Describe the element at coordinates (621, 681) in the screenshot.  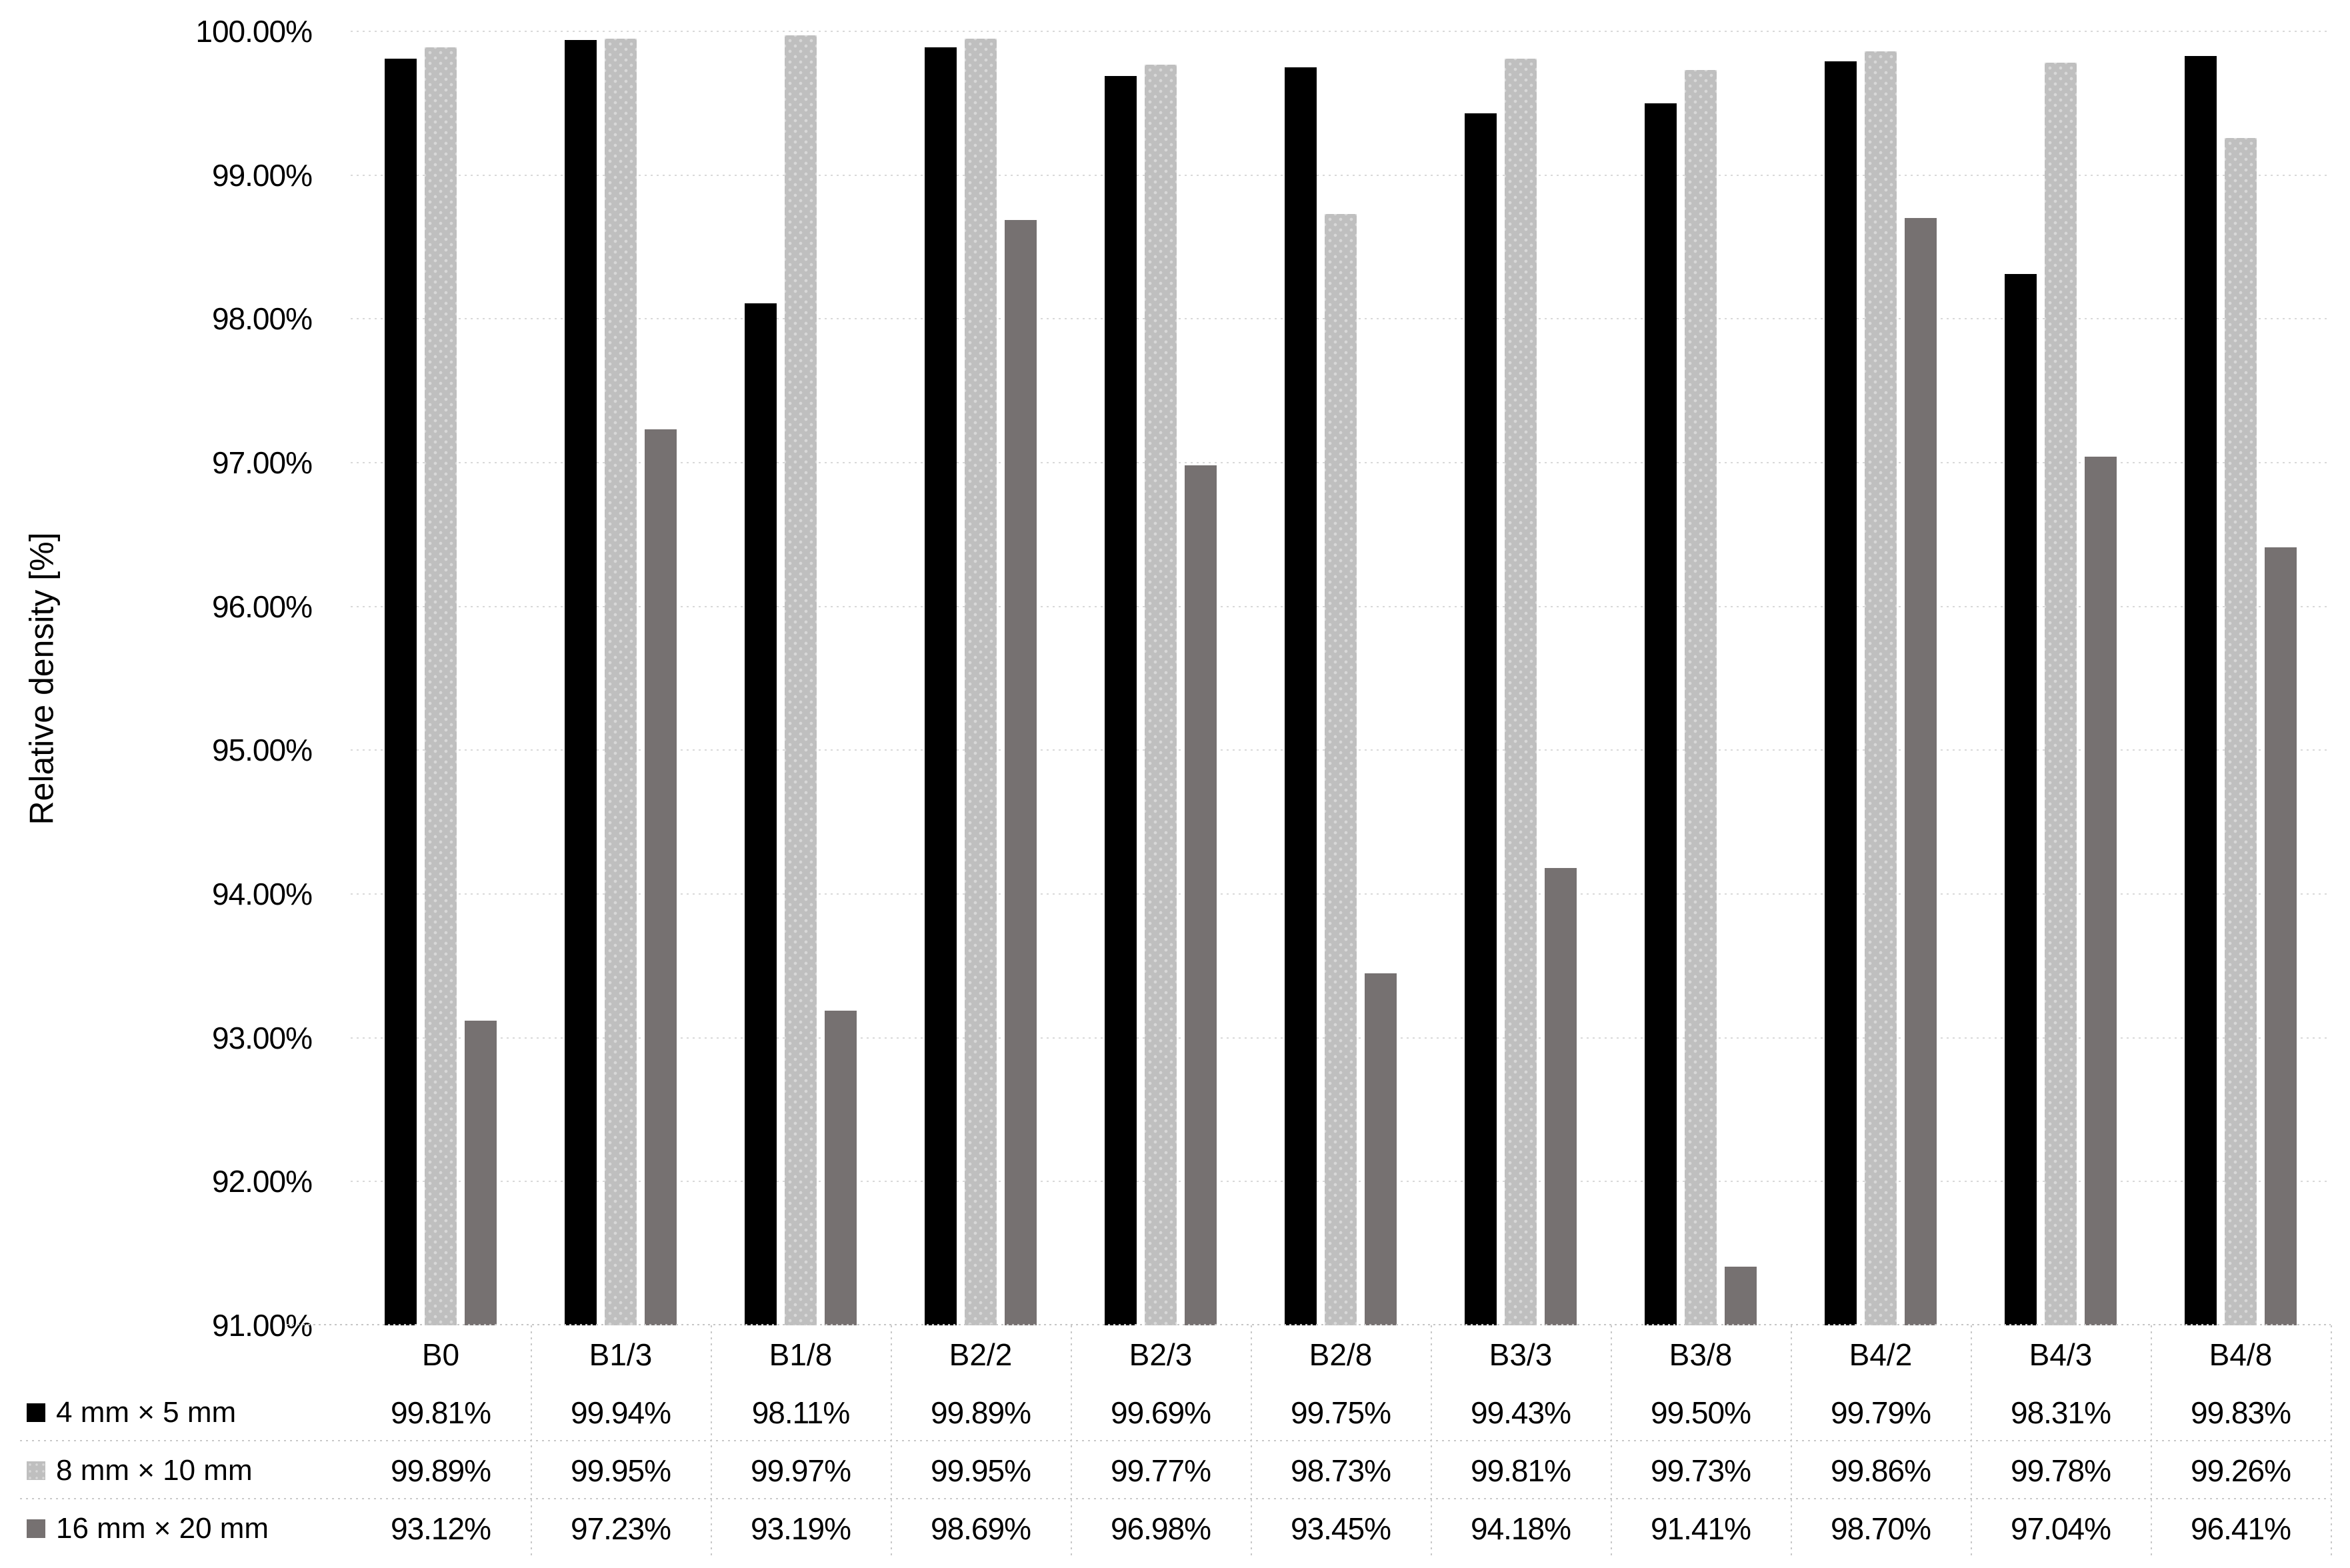
I see `bar-8mm×10mm-B1/3` at that location.